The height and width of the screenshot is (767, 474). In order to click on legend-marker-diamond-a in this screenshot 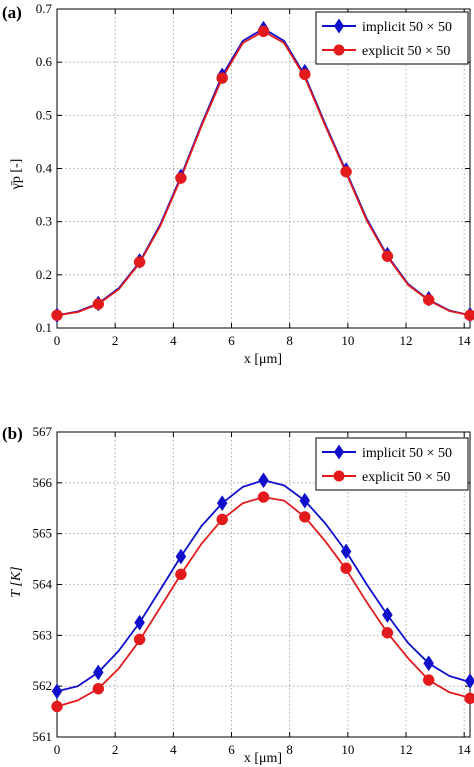, I will do `click(339, 26)`.